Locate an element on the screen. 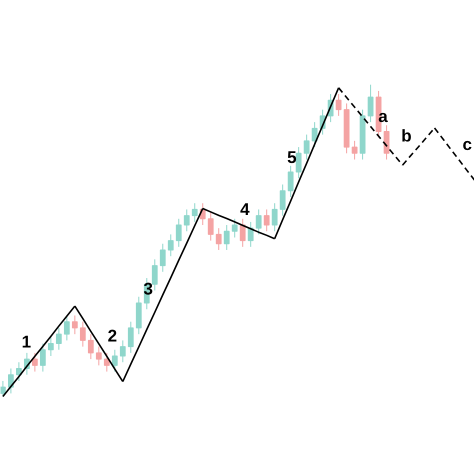 The height and width of the screenshot is (474, 474). series-label: 2 is located at coordinates (113, 336).